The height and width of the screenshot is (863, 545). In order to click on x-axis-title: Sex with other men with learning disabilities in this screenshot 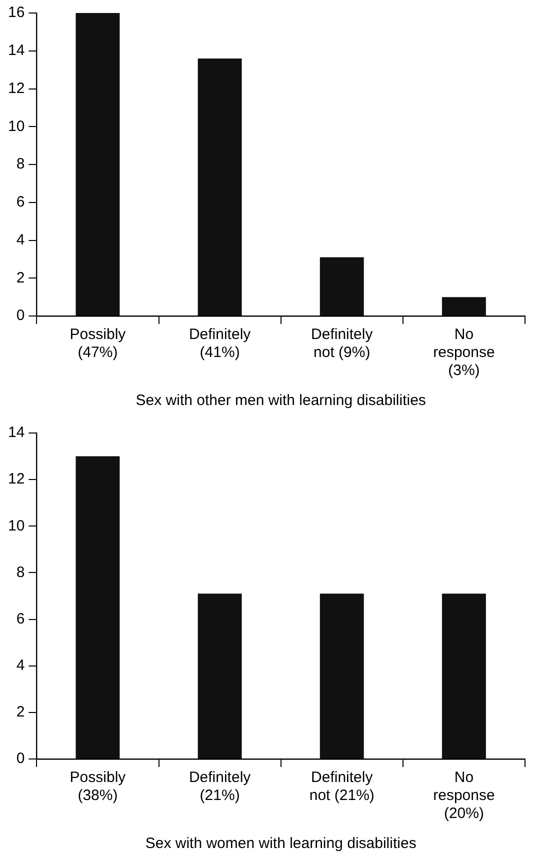, I will do `click(281, 401)`.